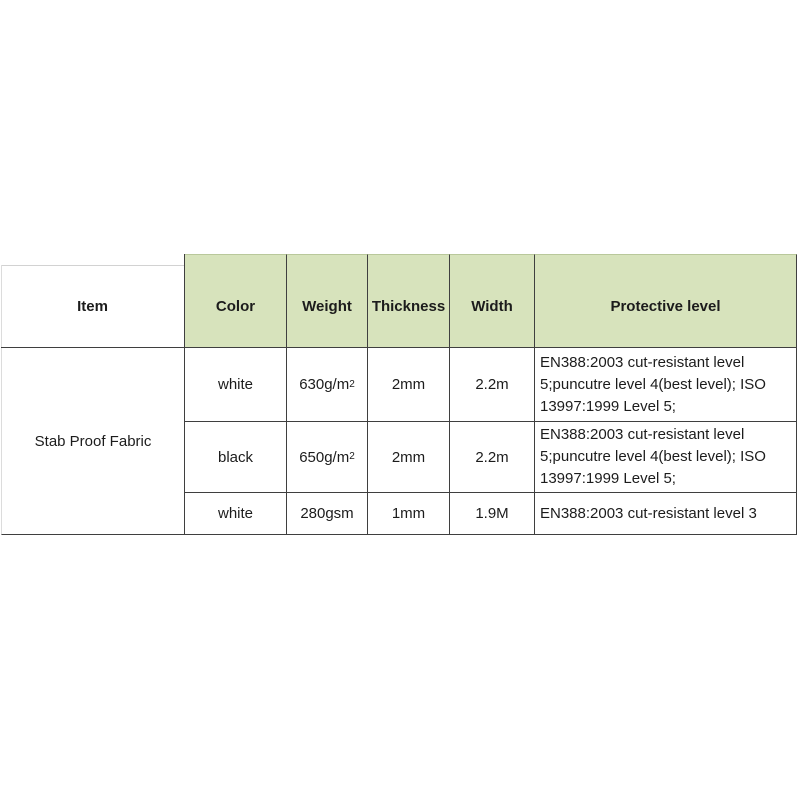 The height and width of the screenshot is (800, 800). Describe the element at coordinates (492, 457) in the screenshot. I see `cell-row2-width: 2.2m` at that location.